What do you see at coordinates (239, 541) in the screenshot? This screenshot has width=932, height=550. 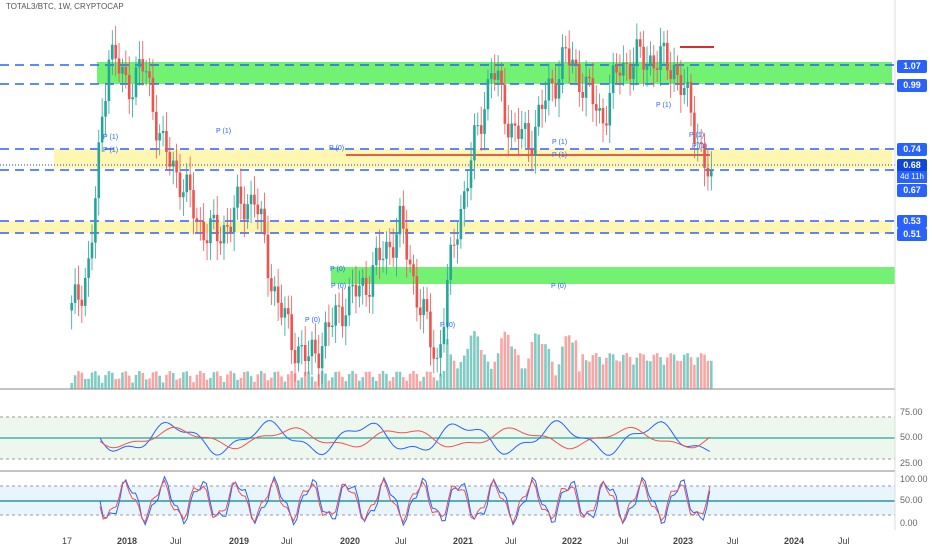 I see `x-tick-label: 2019` at bounding box center [239, 541].